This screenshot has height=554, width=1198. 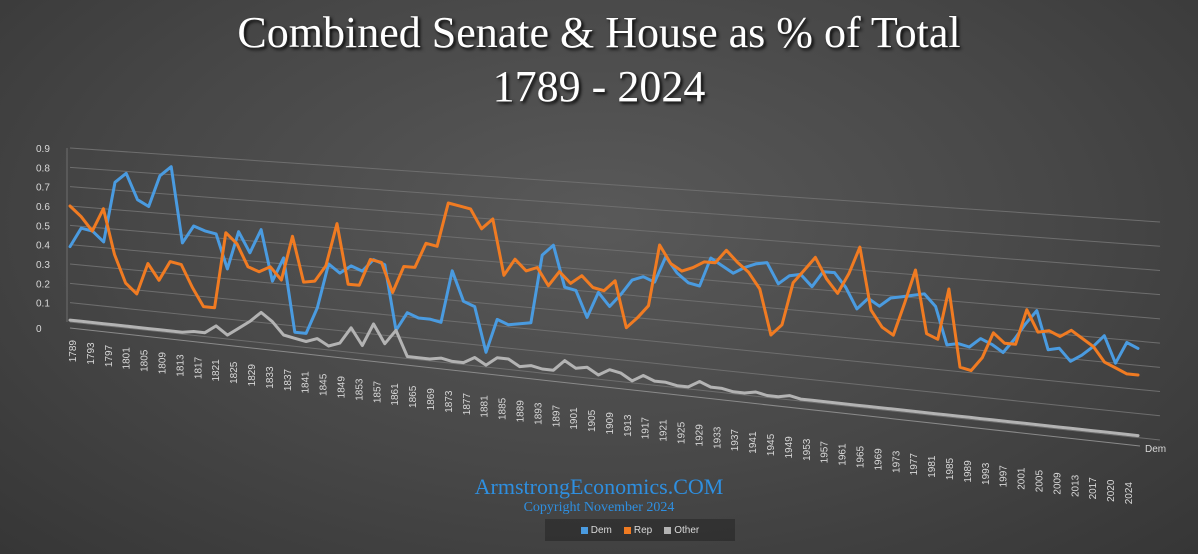 I want to click on x-tick-label: 1821, so click(x=216, y=370).